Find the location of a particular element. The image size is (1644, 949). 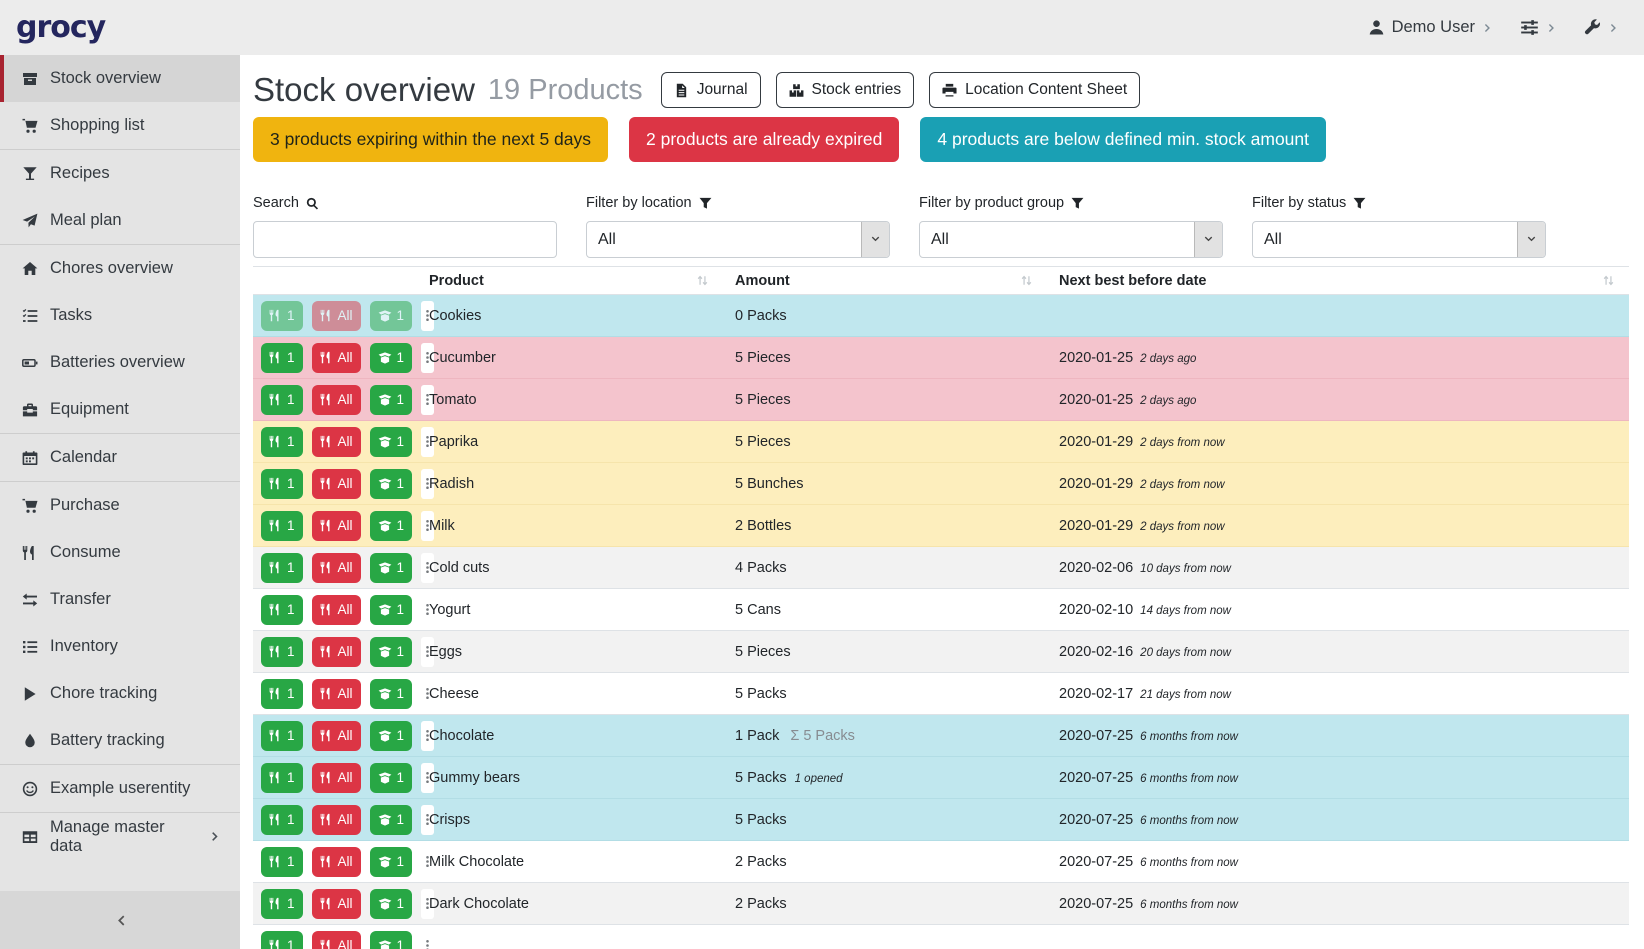

sidebar-item-chore-tracking: Chore tracking is located at coordinates (120, 693).